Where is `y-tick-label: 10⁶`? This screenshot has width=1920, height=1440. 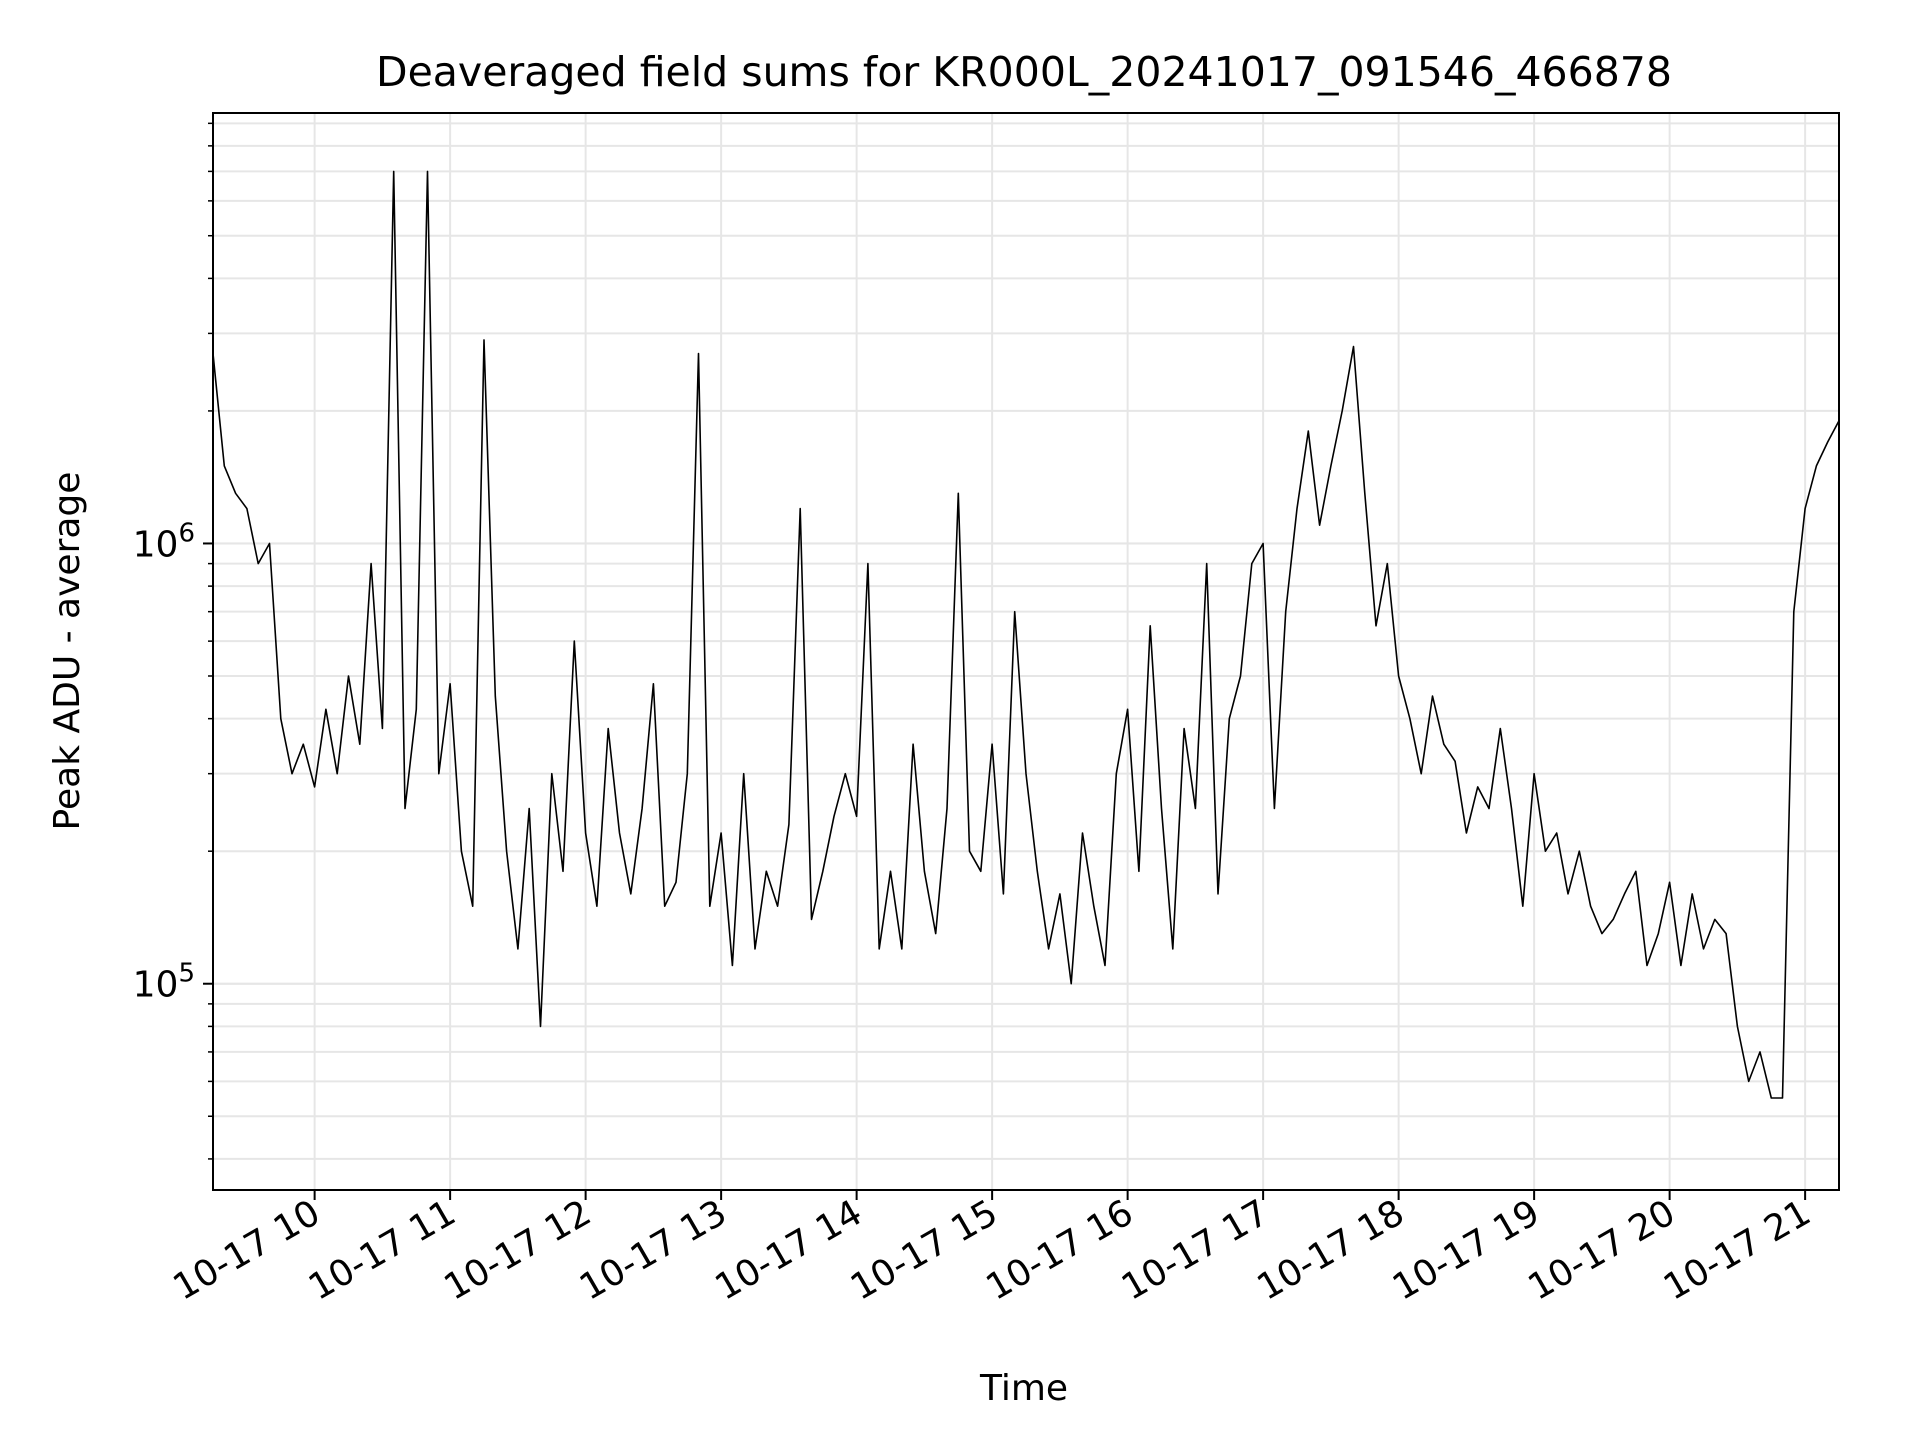
y-tick-label: 10⁶ is located at coordinates (164, 541).